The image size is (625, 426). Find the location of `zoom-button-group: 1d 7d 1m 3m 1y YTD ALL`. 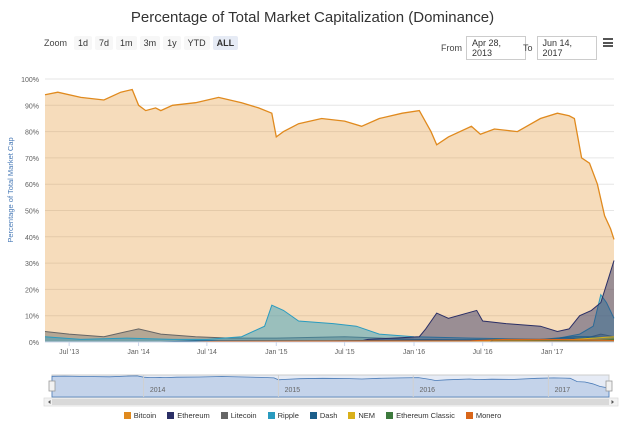

zoom-button-group: 1d 7d 1m 3m 1y YTD ALL is located at coordinates (156, 43).